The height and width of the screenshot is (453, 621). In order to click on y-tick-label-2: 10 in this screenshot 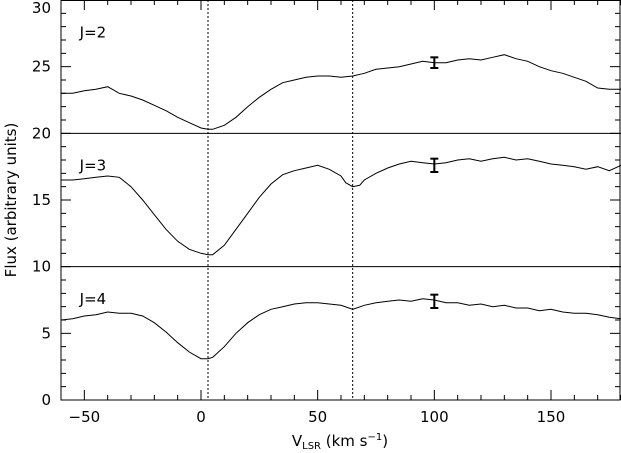, I will do `click(41, 267)`.